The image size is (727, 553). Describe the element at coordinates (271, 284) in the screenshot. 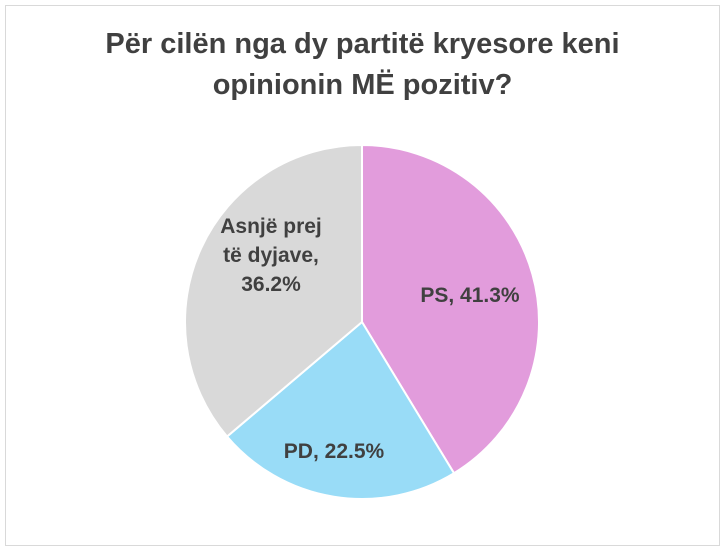

I see `slice-label-line: 36.2%` at that location.